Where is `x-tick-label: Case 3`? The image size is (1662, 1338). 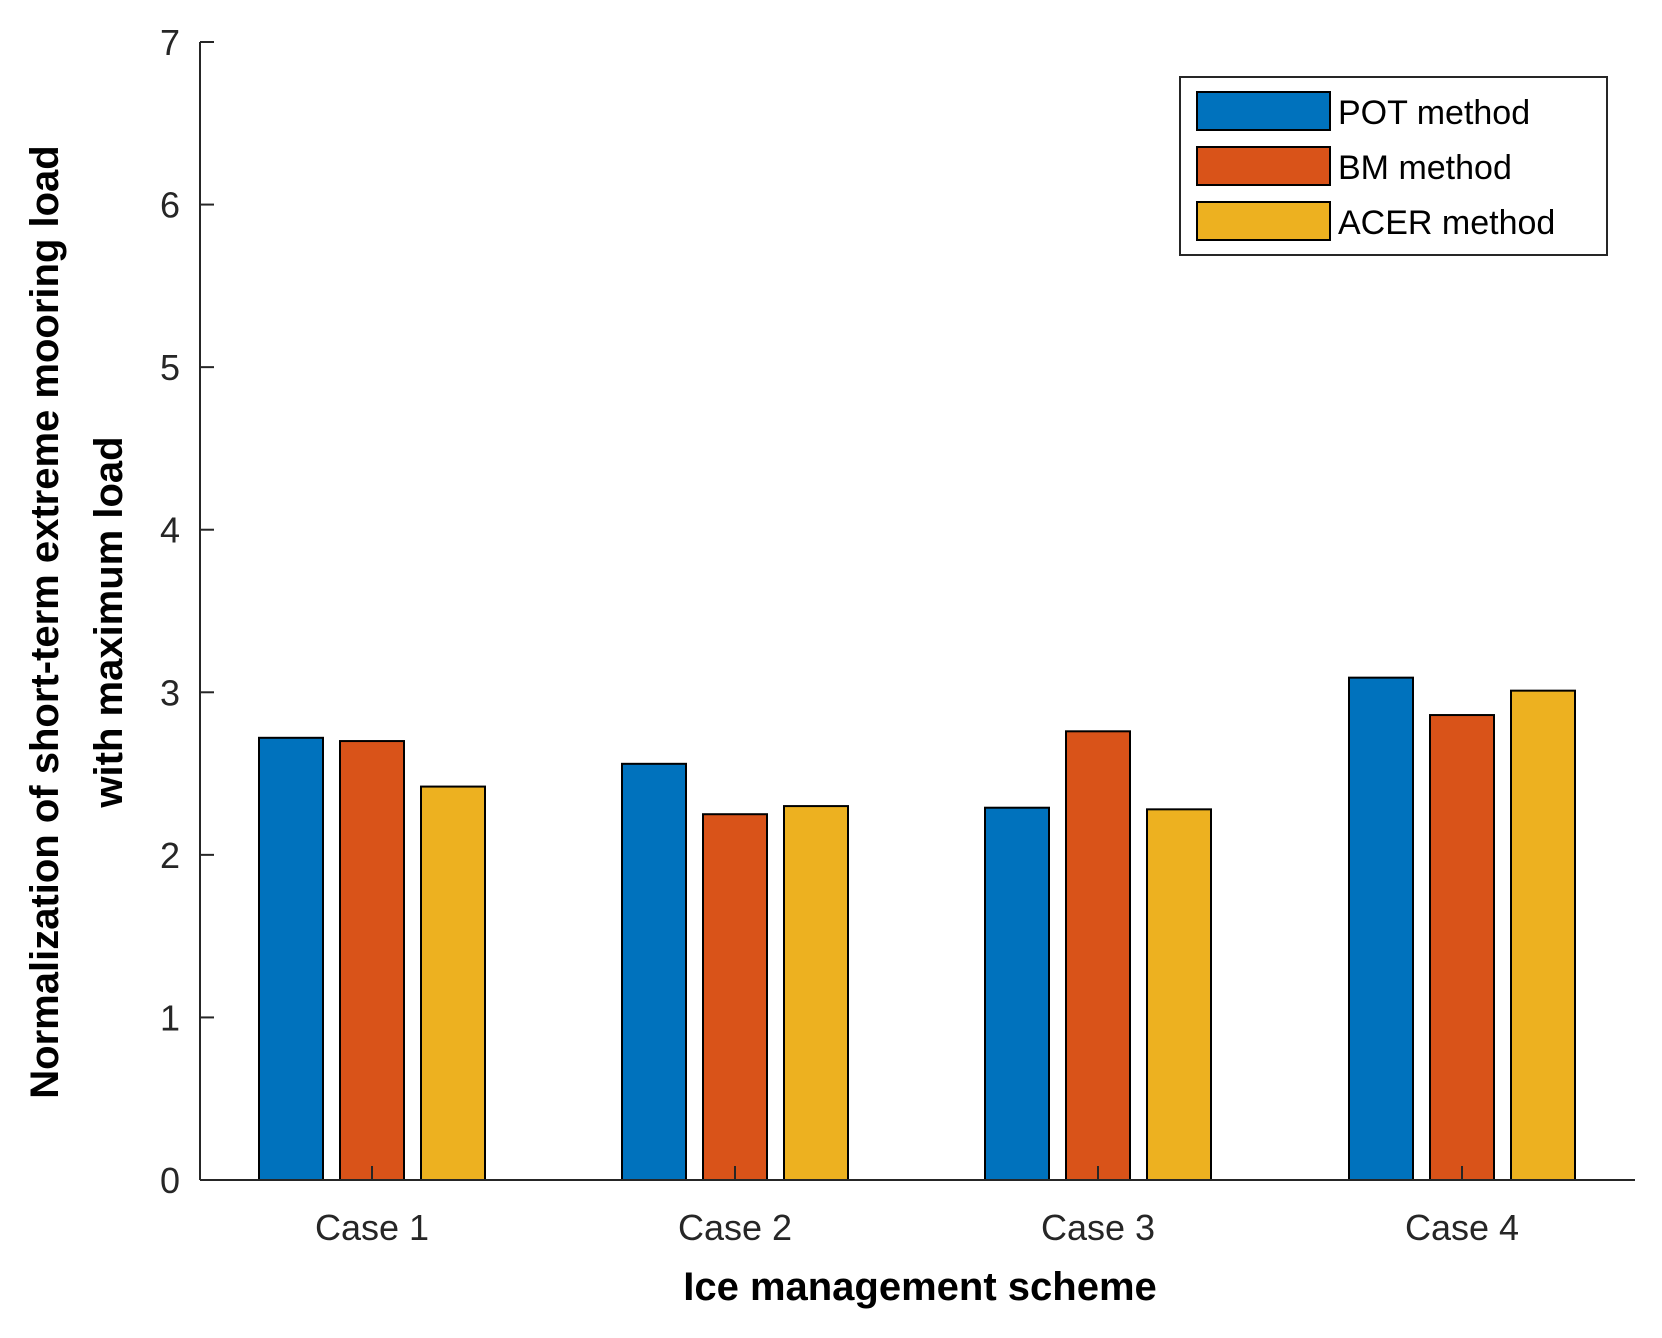
x-tick-label: Case 3 is located at coordinates (1098, 1227).